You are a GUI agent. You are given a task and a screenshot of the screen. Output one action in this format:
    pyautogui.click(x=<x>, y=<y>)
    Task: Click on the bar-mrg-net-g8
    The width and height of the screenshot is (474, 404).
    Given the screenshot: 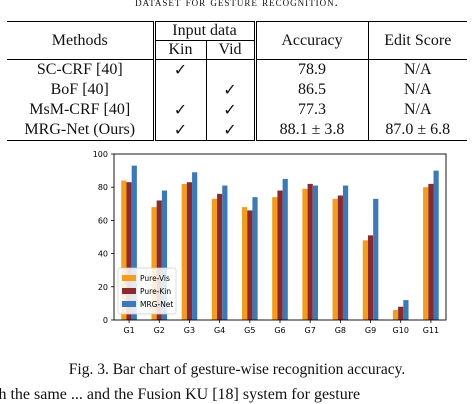 What is the action you would take?
    pyautogui.click(x=345, y=252)
    